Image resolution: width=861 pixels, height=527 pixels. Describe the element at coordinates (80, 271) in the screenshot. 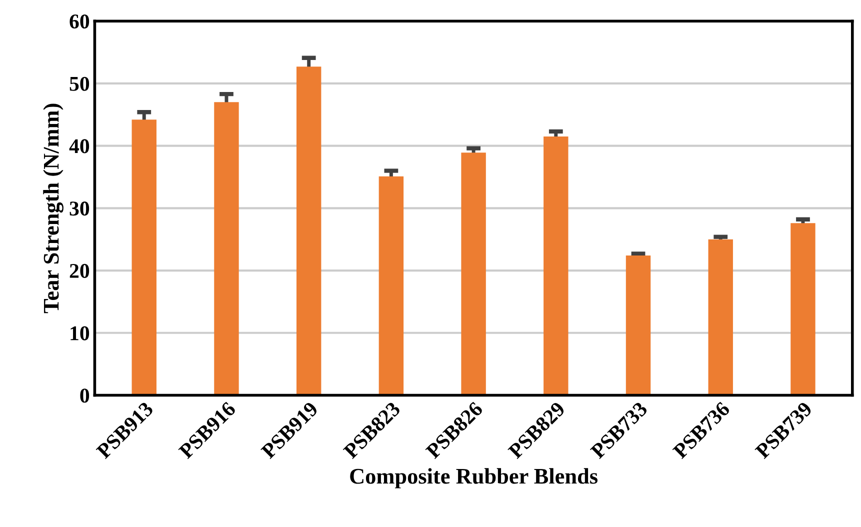

I see `y-tick-label: 20` at that location.